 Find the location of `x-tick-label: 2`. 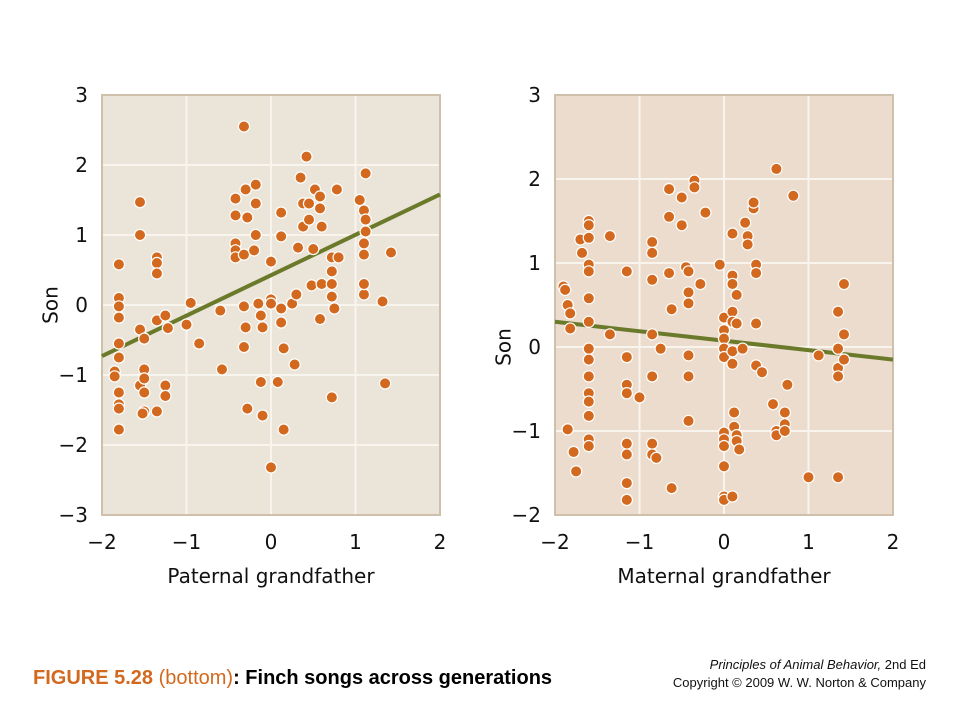

x-tick-label: 2 is located at coordinates (893, 542).